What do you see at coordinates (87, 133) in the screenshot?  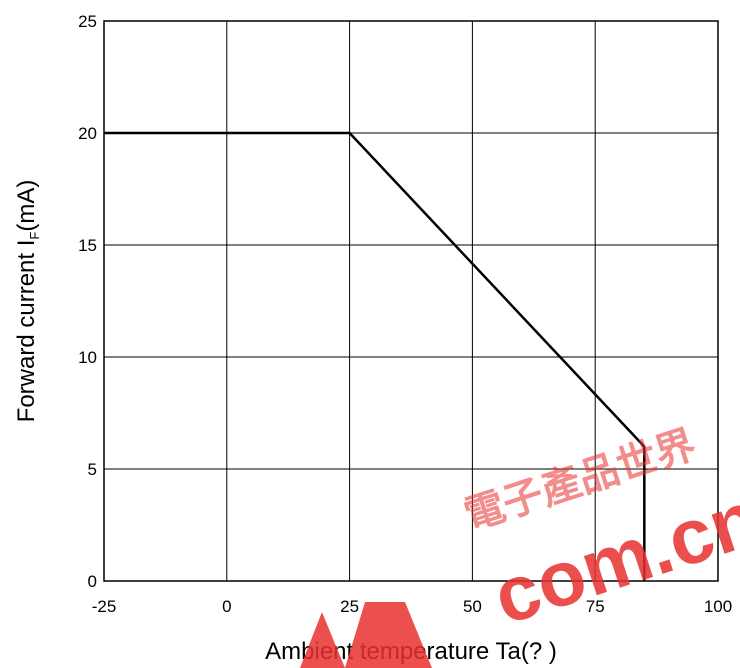 I see `y-tick-label-4: 20` at bounding box center [87, 133].